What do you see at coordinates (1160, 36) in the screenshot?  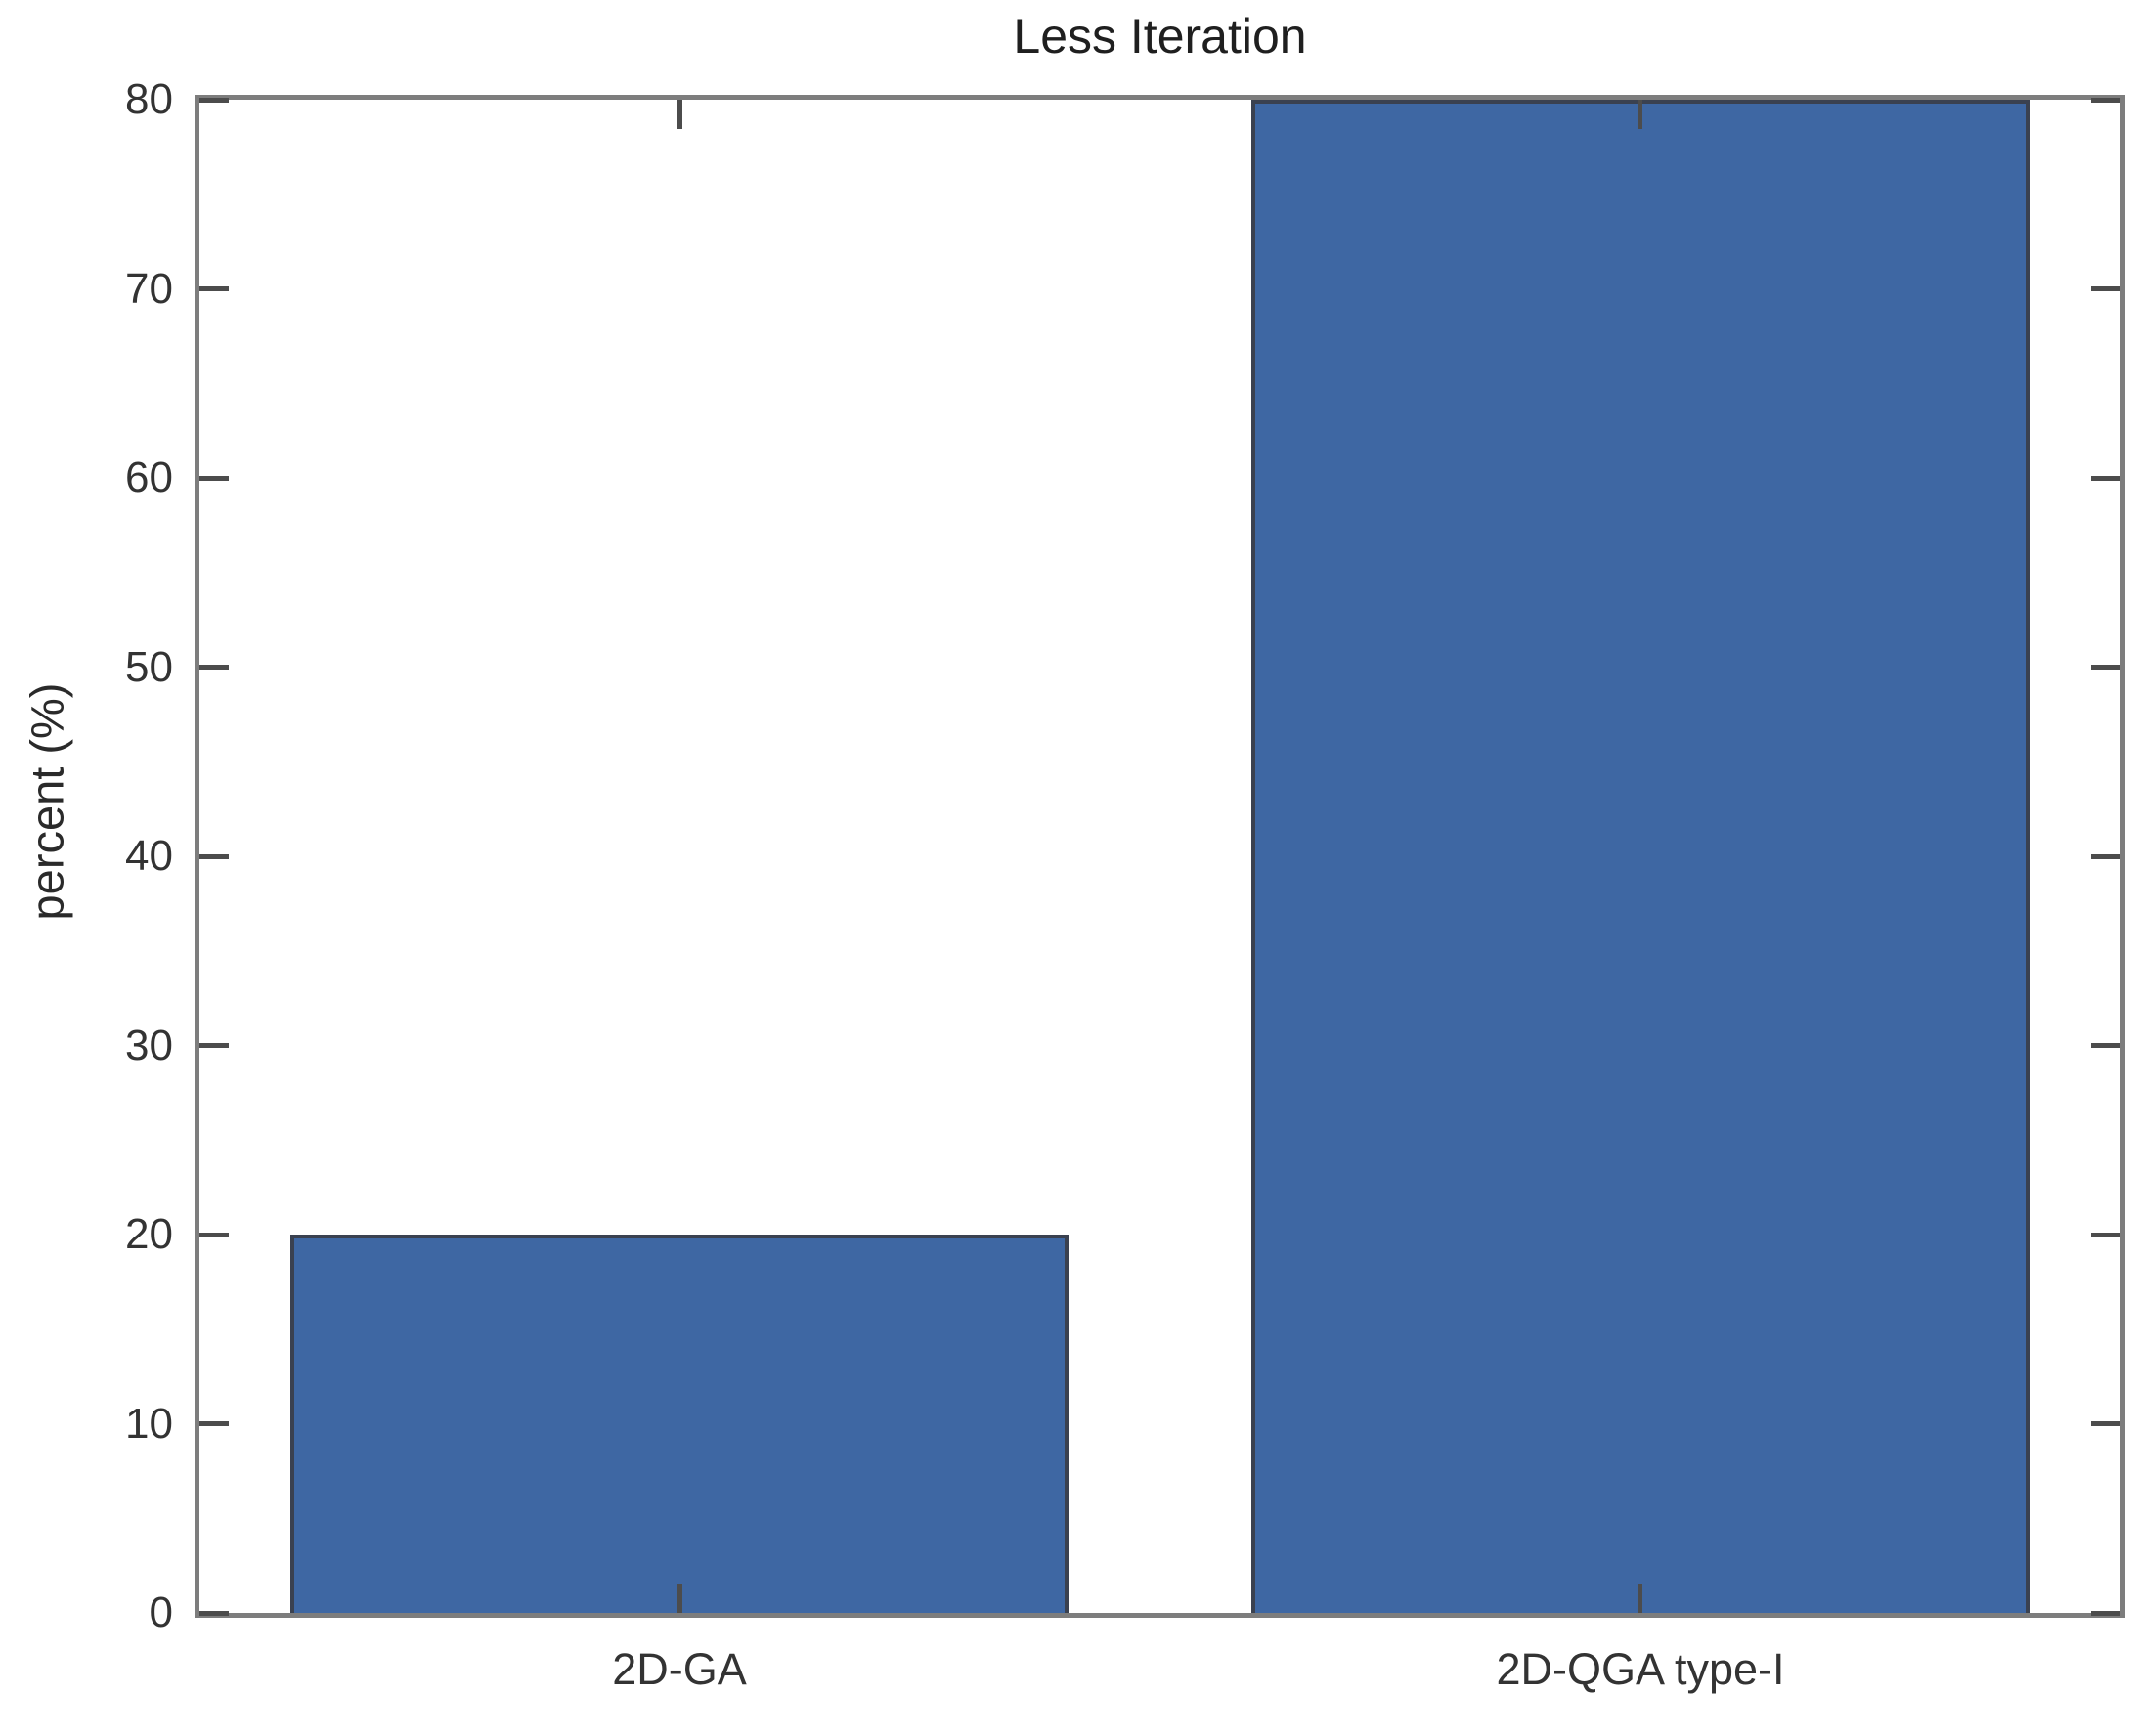 I see `chart-title: Less Iteration` at bounding box center [1160, 36].